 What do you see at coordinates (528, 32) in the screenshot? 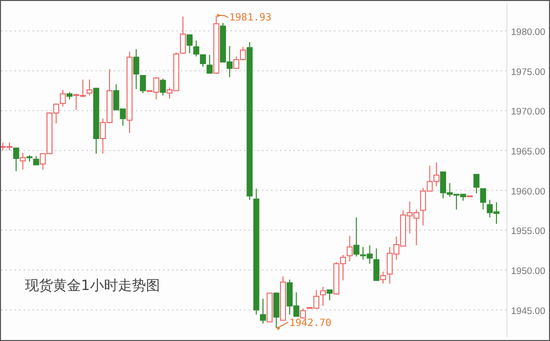
I see `y-tick-label: 1980.00` at bounding box center [528, 32].